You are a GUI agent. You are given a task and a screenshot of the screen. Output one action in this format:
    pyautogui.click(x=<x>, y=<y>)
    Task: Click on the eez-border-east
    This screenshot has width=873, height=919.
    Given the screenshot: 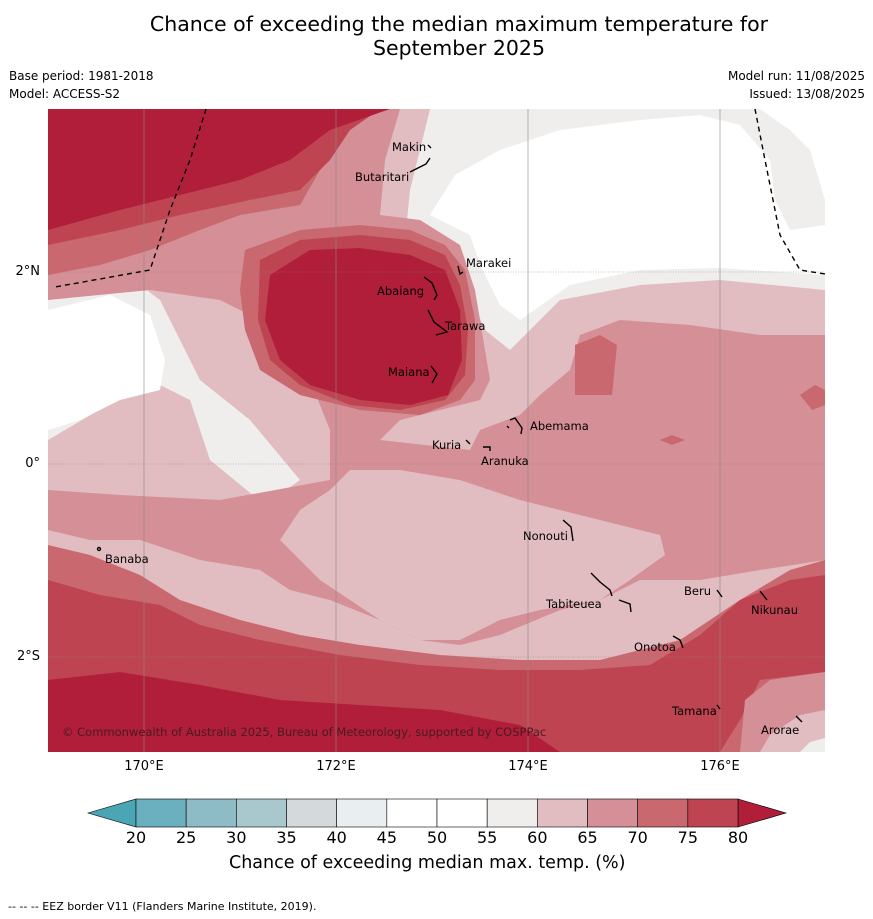 What is the action you would take?
    pyautogui.click(x=790, y=191)
    